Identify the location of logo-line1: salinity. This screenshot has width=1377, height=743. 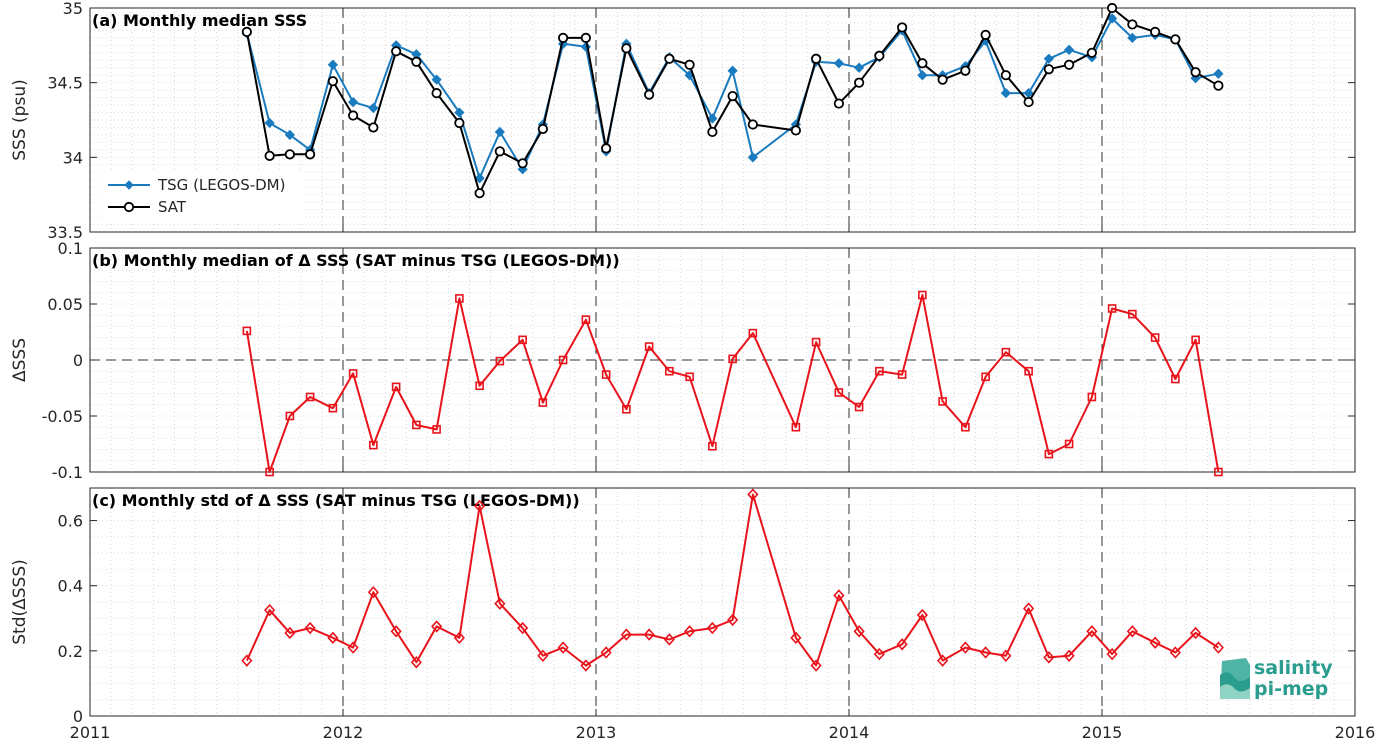
(1293, 668).